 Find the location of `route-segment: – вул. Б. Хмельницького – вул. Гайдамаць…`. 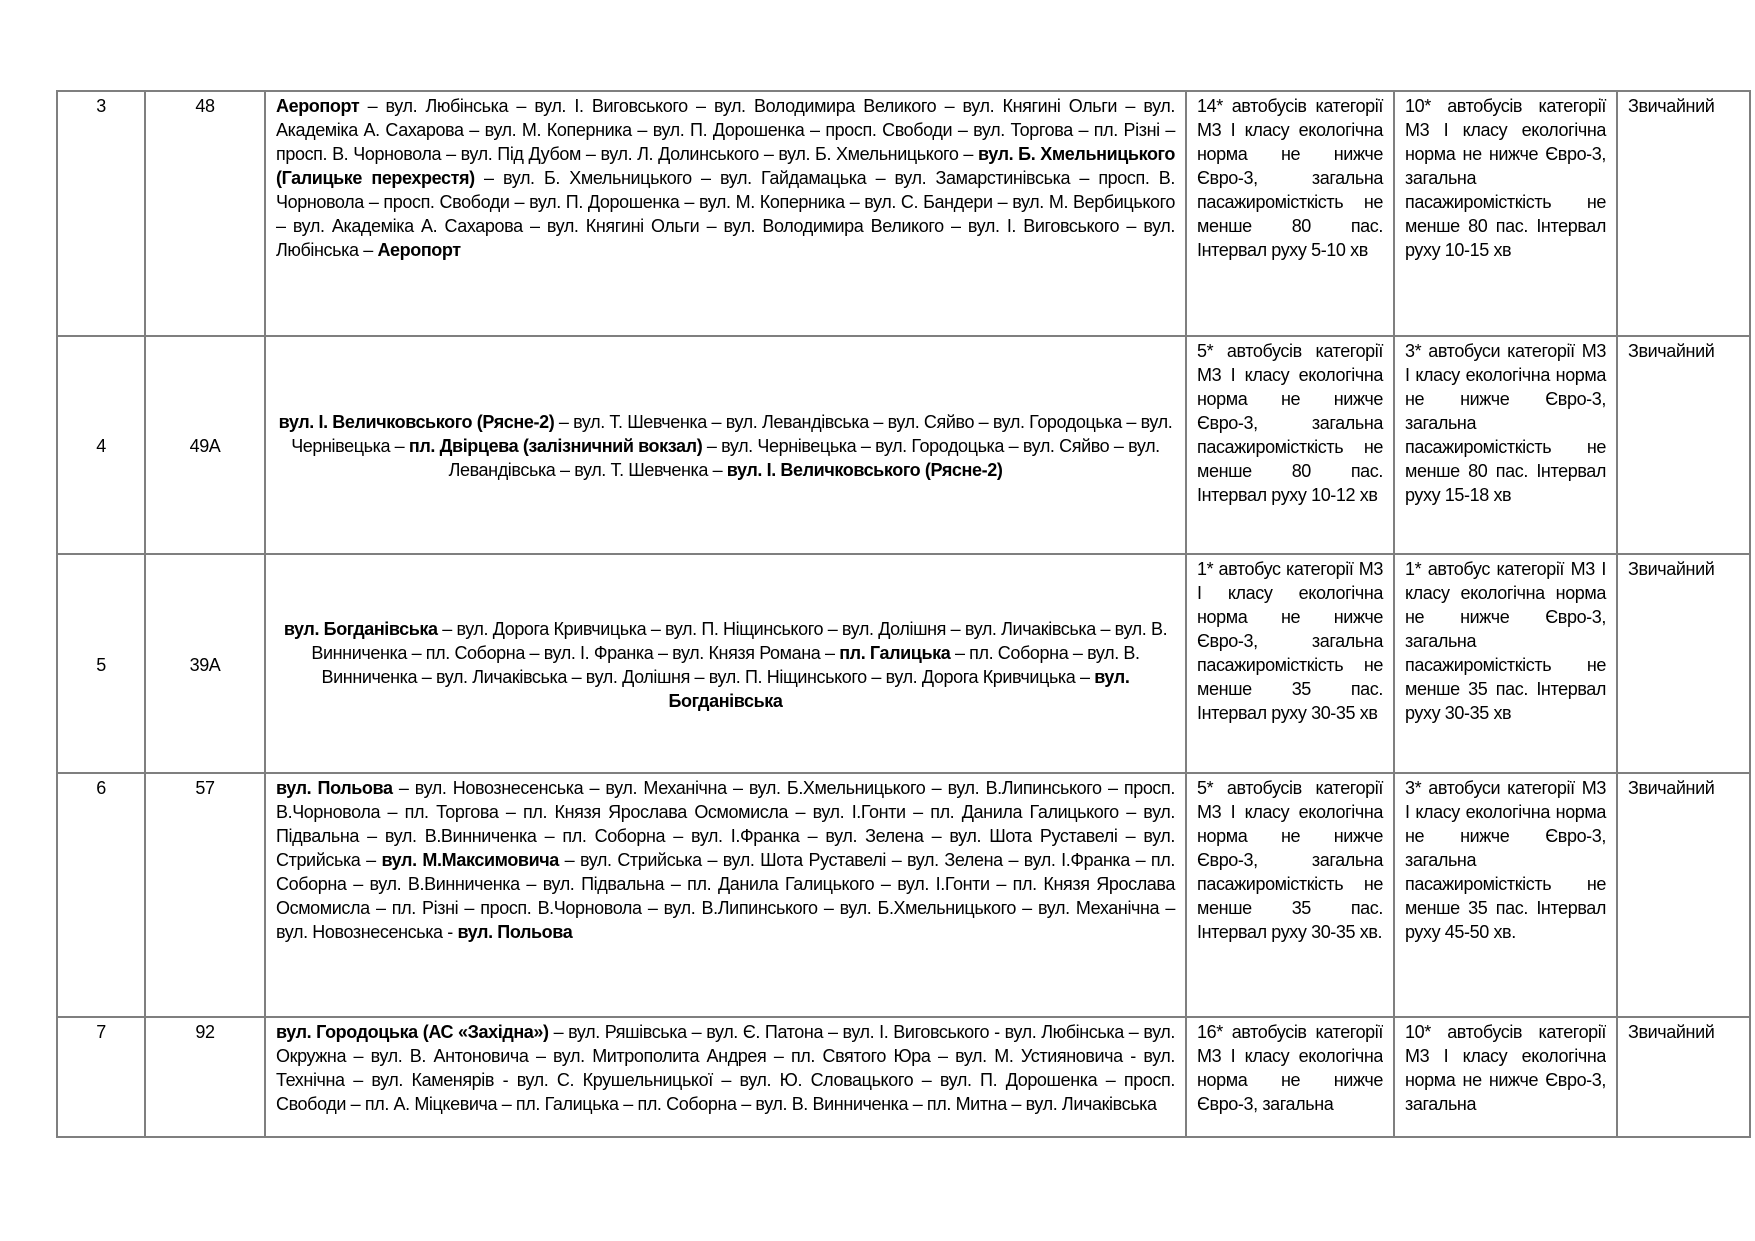

route-segment: – вул. Б. Хмельницького – вул. Гайдамаць… is located at coordinates (725, 214).